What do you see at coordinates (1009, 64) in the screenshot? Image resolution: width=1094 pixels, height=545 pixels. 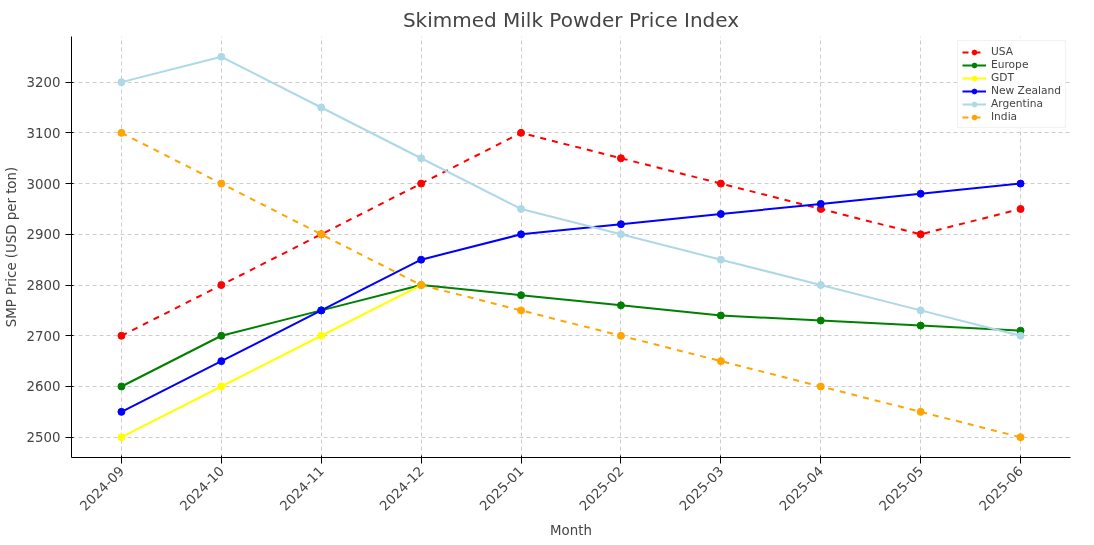 I see `legend-label: Europe` at bounding box center [1009, 64].